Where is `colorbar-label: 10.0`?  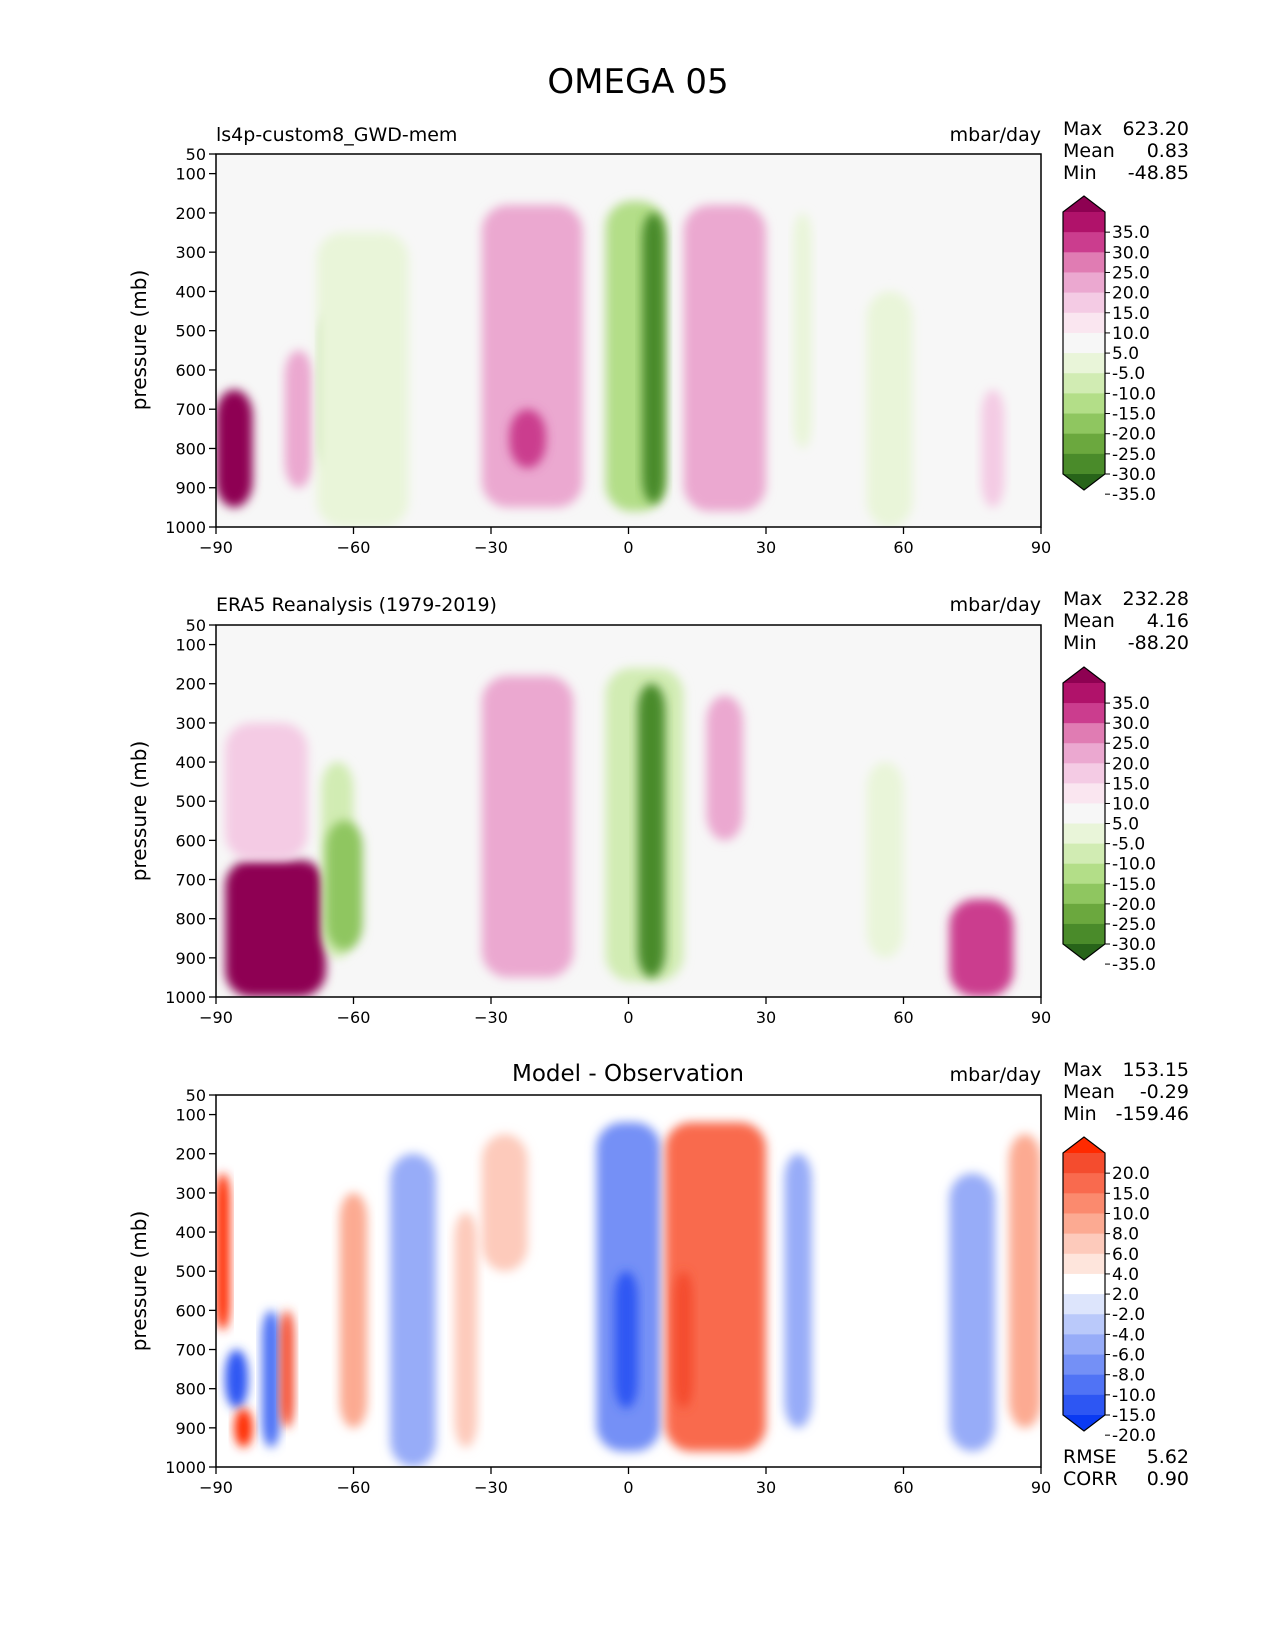
colorbar-label: 10.0 is located at coordinates (1131, 804).